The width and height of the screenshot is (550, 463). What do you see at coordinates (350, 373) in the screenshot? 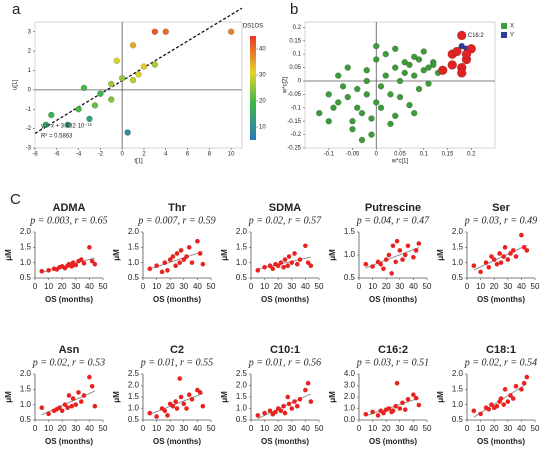
I see `y-tick-label: 4.0` at bounding box center [350, 373].